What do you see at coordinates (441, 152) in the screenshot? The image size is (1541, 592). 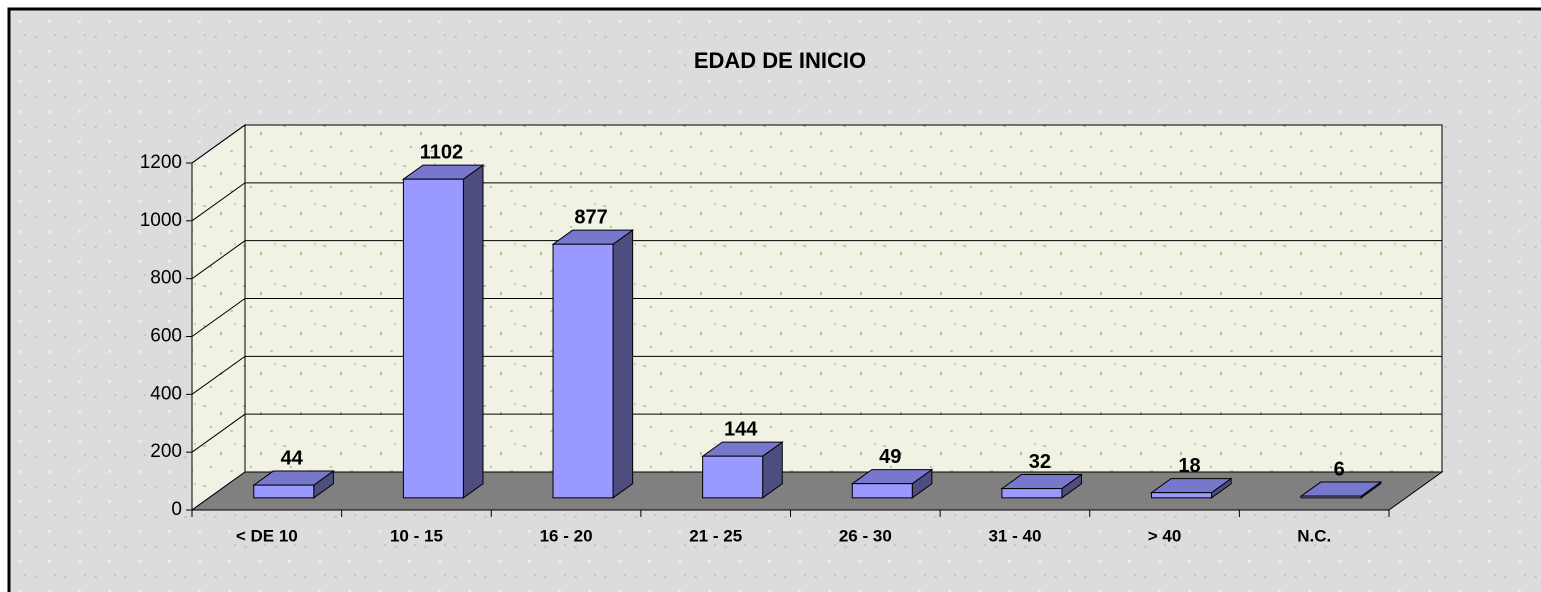 I see `data-label: 1102` at bounding box center [441, 152].